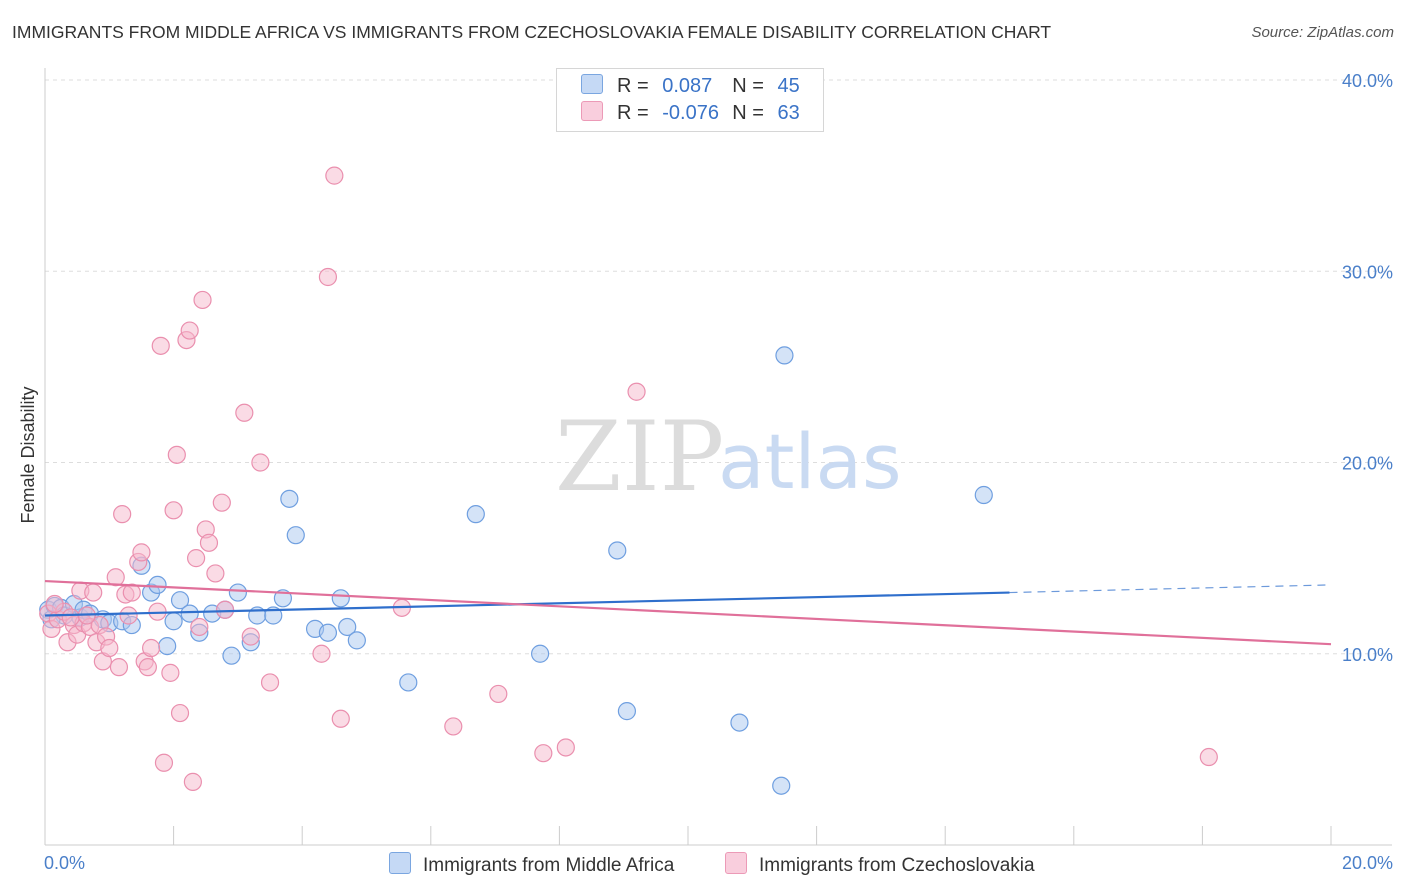  I want to click on watermark: ZIP atlas, so click(728, 457).